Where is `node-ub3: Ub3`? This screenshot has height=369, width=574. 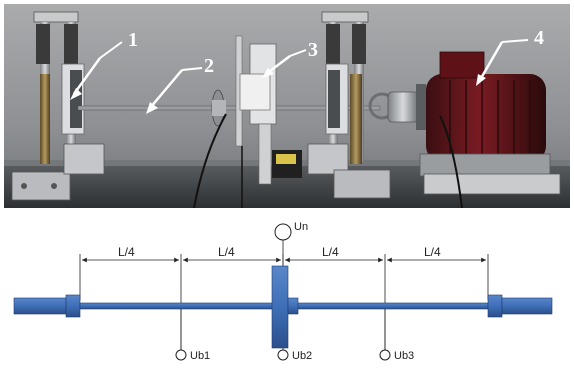
node-ub3: Ub3 is located at coordinates (396, 335).